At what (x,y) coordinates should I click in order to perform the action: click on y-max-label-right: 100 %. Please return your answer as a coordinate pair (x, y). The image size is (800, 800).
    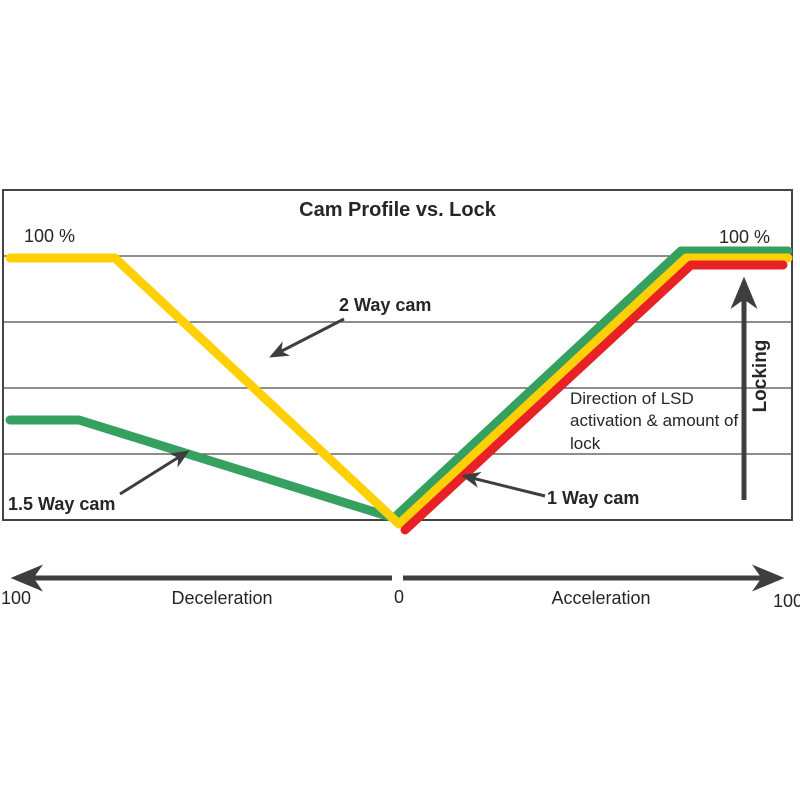
    Looking at the image, I should click on (745, 237).